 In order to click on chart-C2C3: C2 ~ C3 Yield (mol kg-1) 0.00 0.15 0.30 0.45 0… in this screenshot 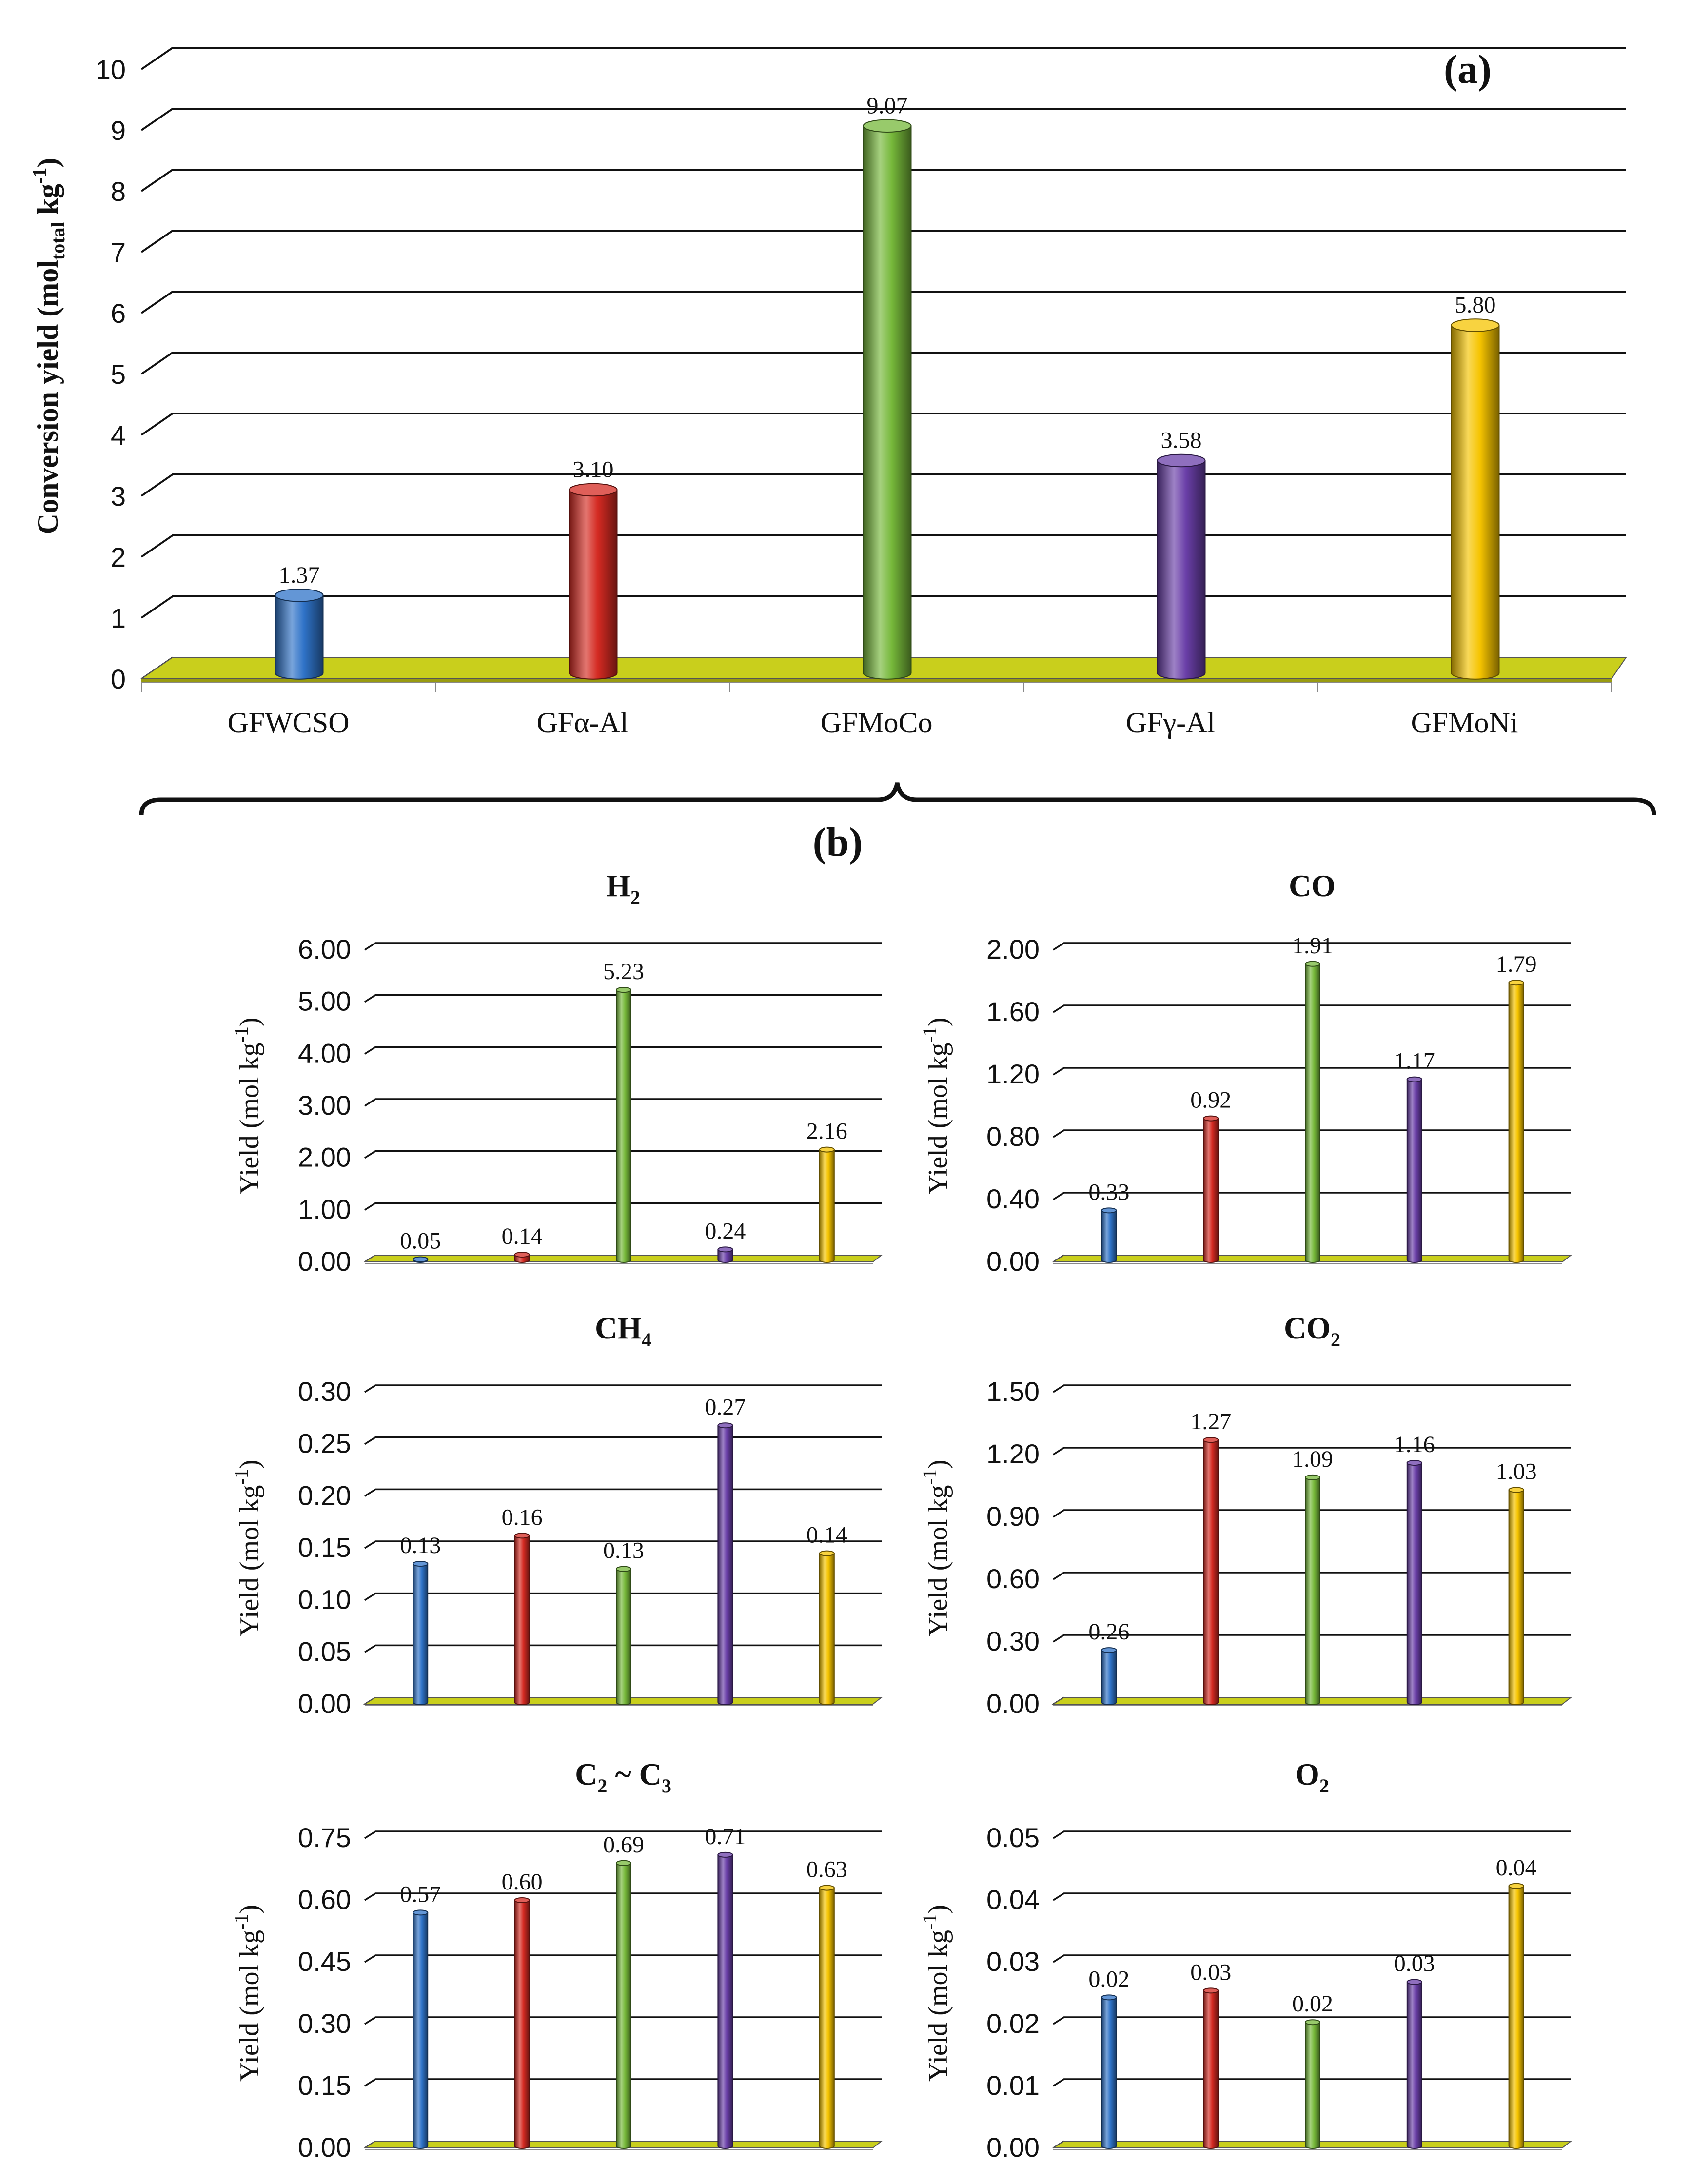, I will do `click(556, 1960)`.